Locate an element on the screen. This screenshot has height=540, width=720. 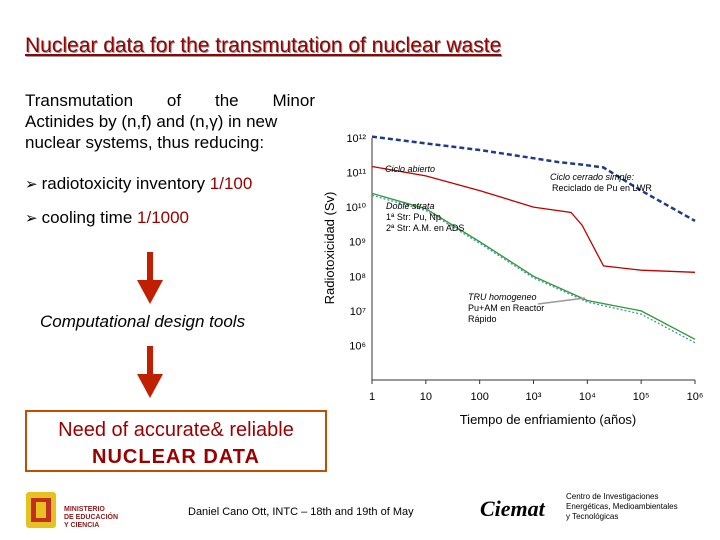
x-tick-label: 10³ is located at coordinates (534, 397).